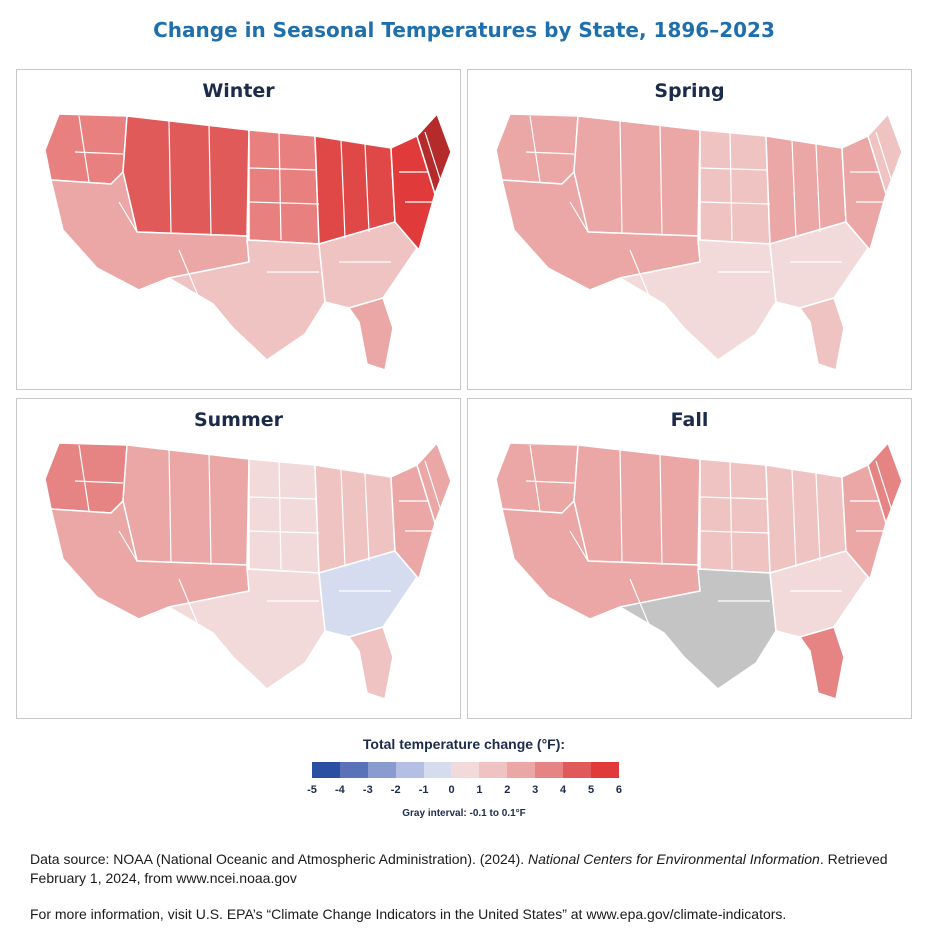  I want to click on us-map-winter, so click(248, 242).